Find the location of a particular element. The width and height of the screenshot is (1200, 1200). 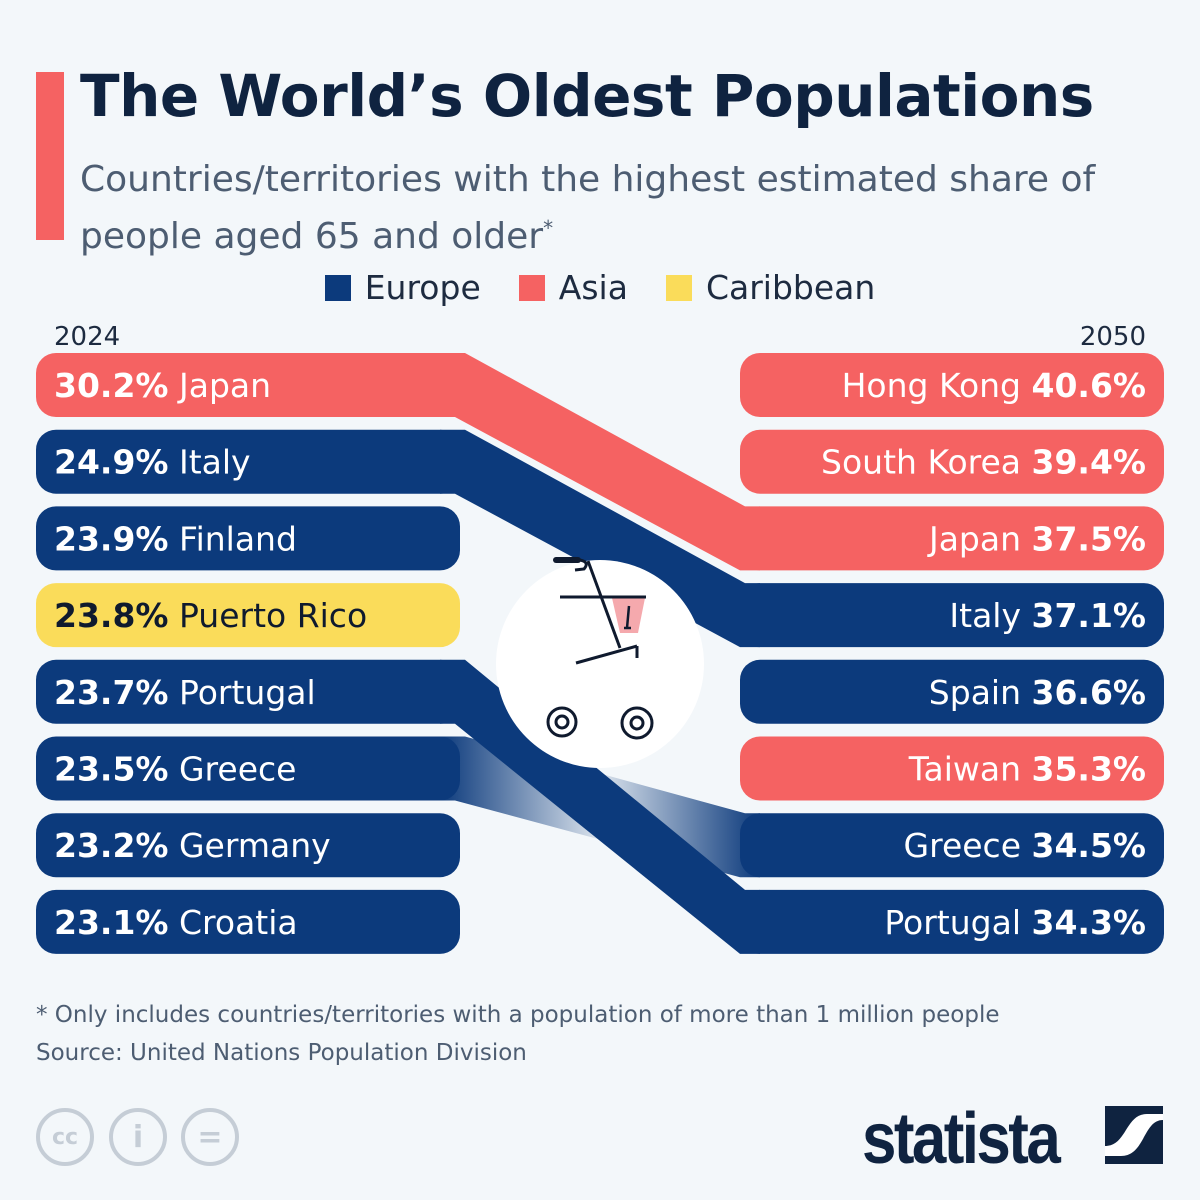

legend-item-caribbean: Caribbean is located at coordinates (770, 287).